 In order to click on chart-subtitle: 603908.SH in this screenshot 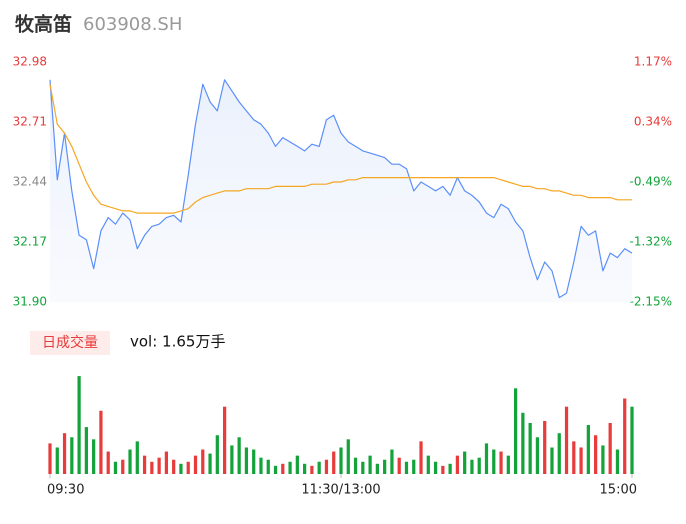, I will do `click(132, 24)`.